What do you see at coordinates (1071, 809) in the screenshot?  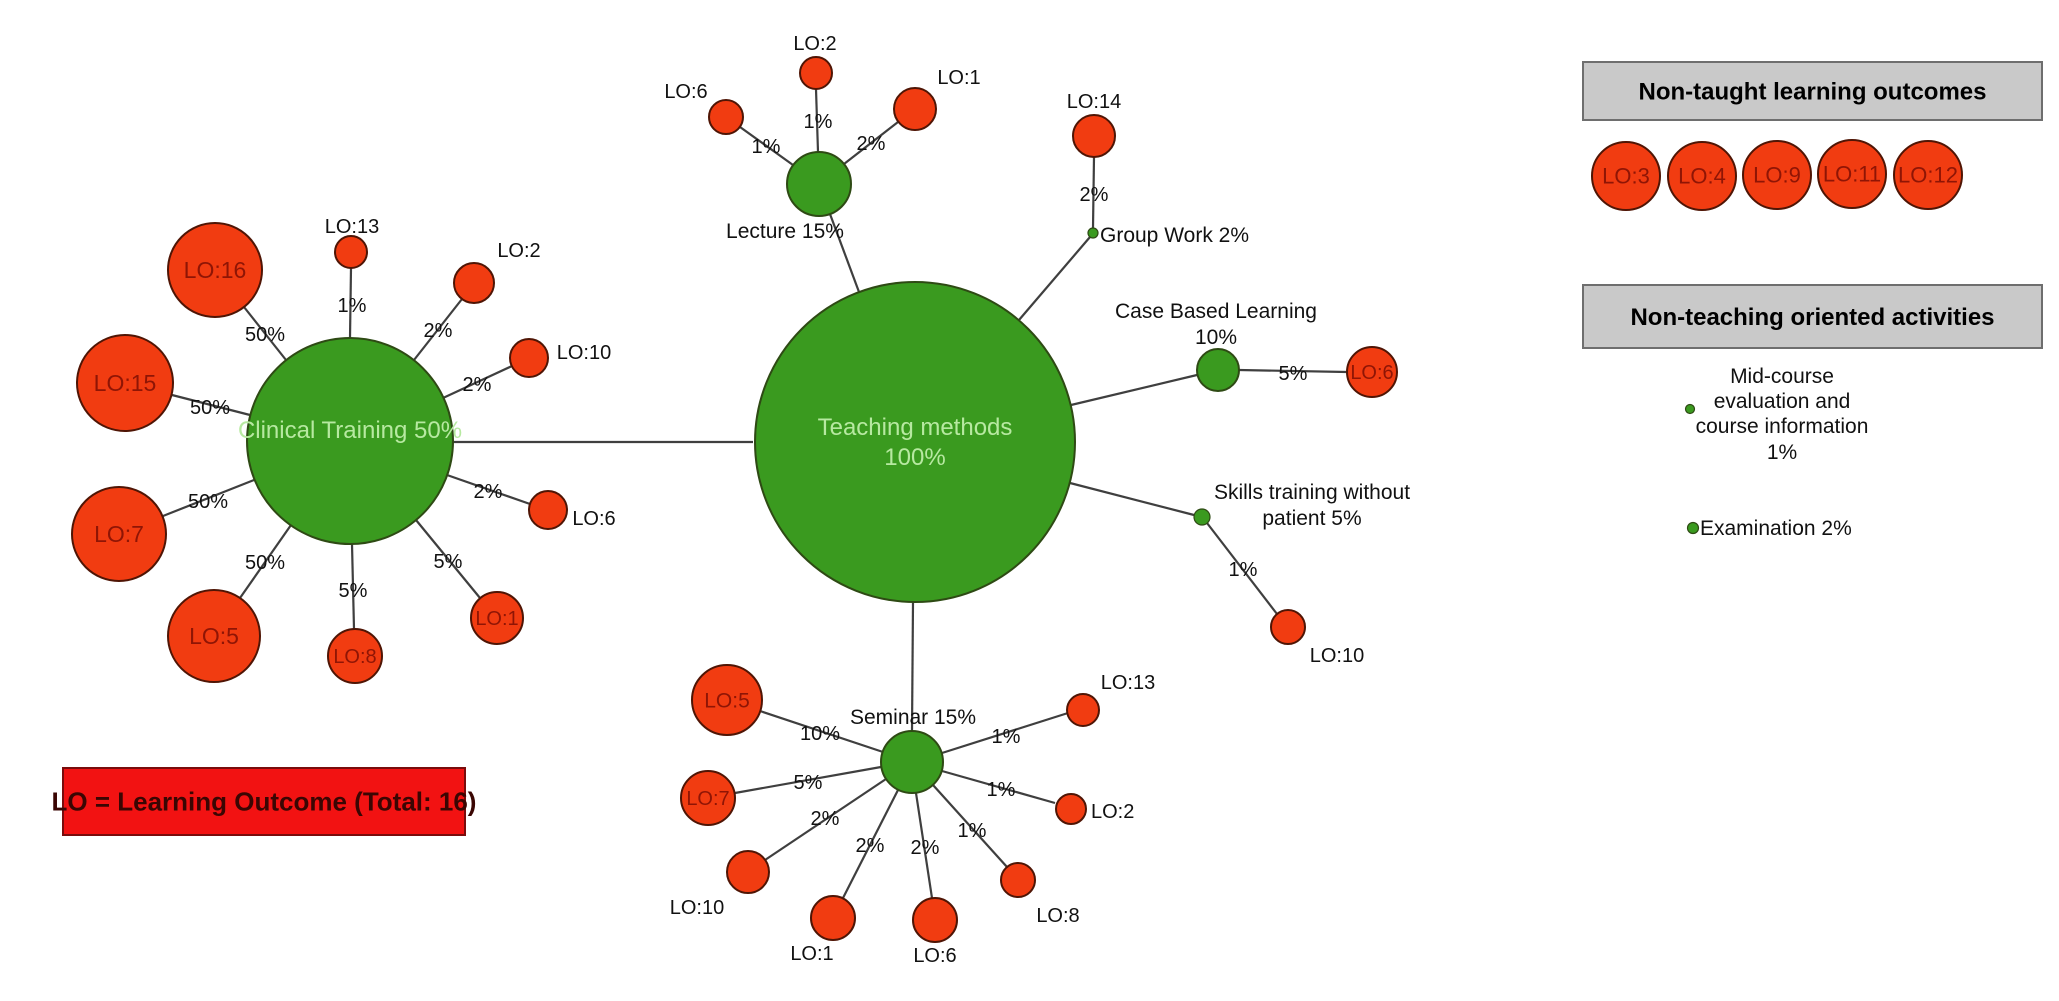 I see `node-lo2-seminar` at bounding box center [1071, 809].